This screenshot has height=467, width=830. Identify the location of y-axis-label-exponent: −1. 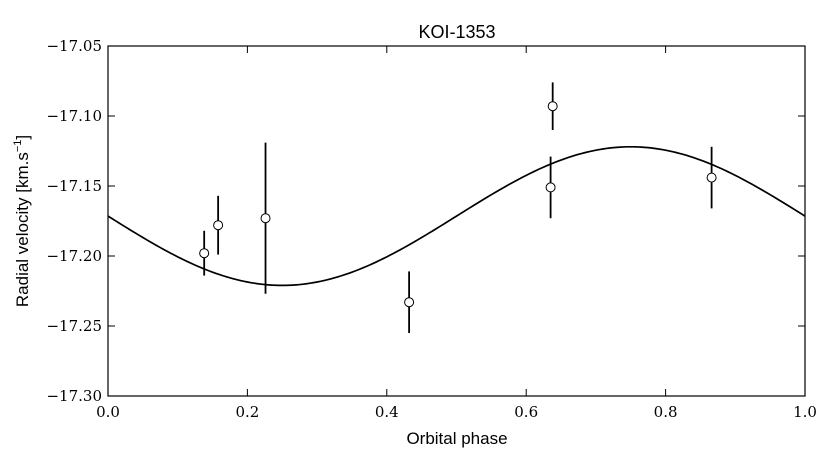
(18, 146).